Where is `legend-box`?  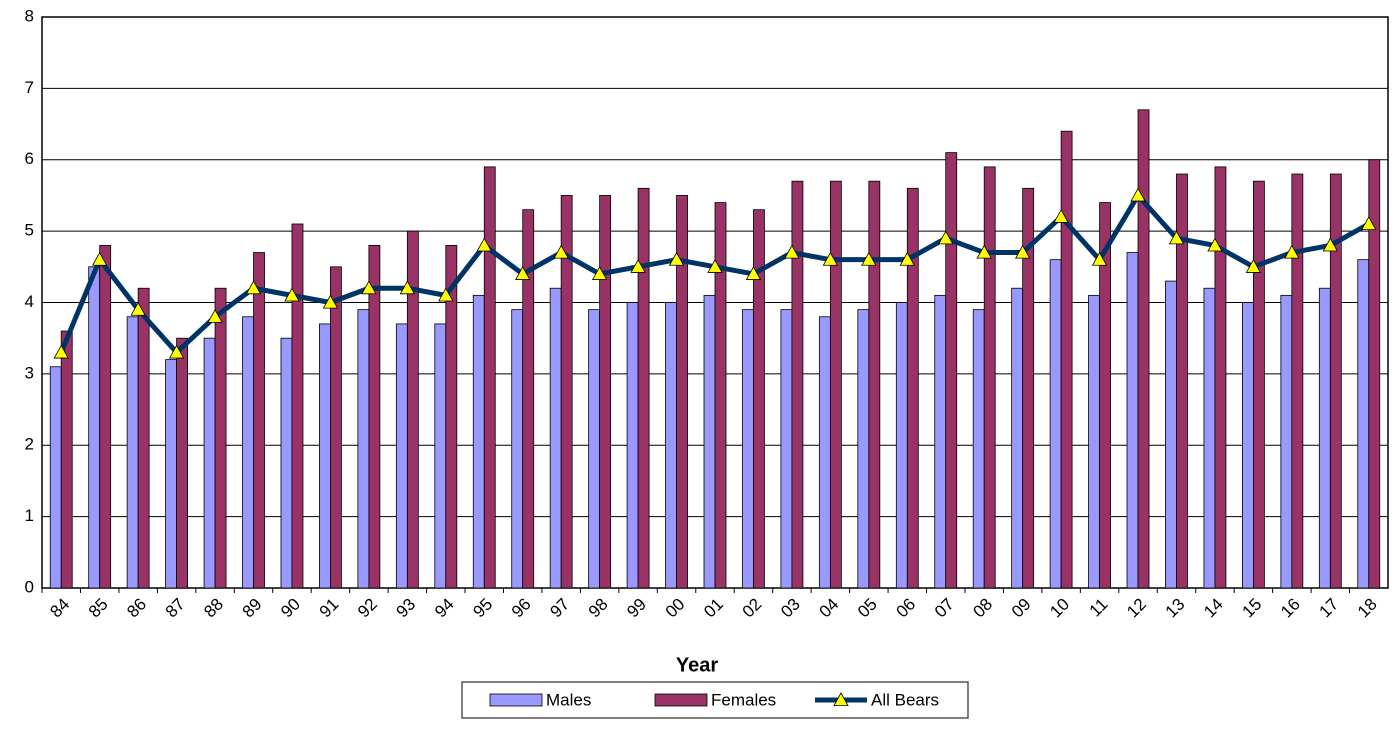 legend-box is located at coordinates (715, 700).